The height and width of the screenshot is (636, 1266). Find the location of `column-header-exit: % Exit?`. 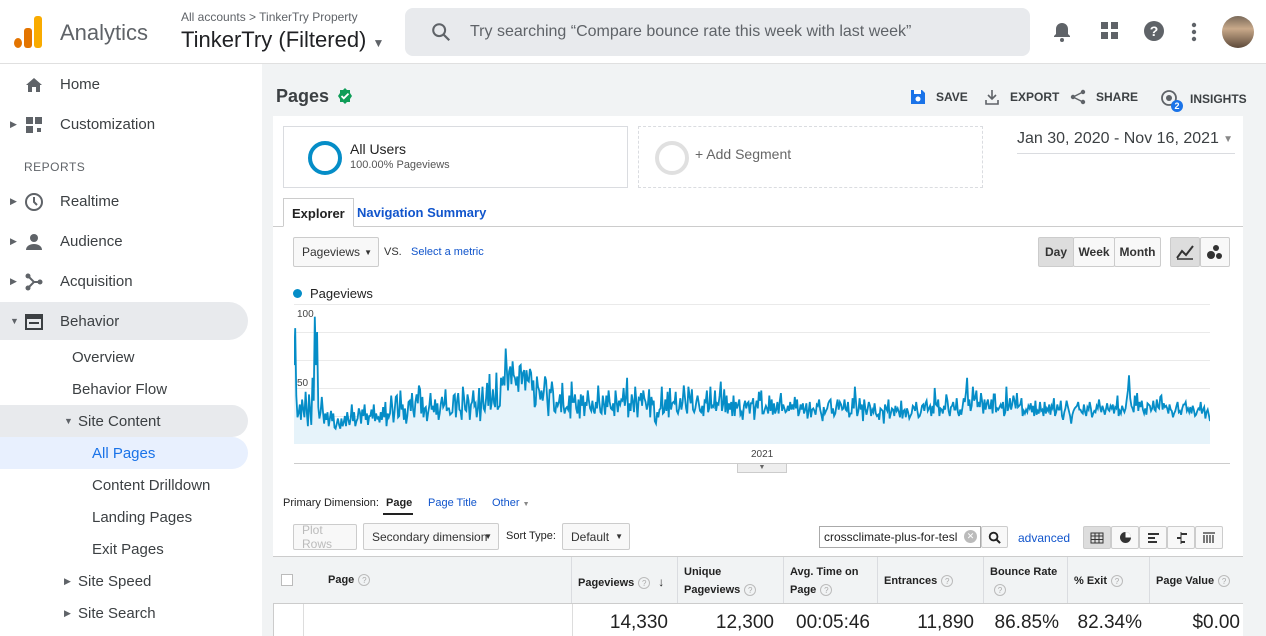

column-header-exit: % Exit? is located at coordinates (1109, 580).